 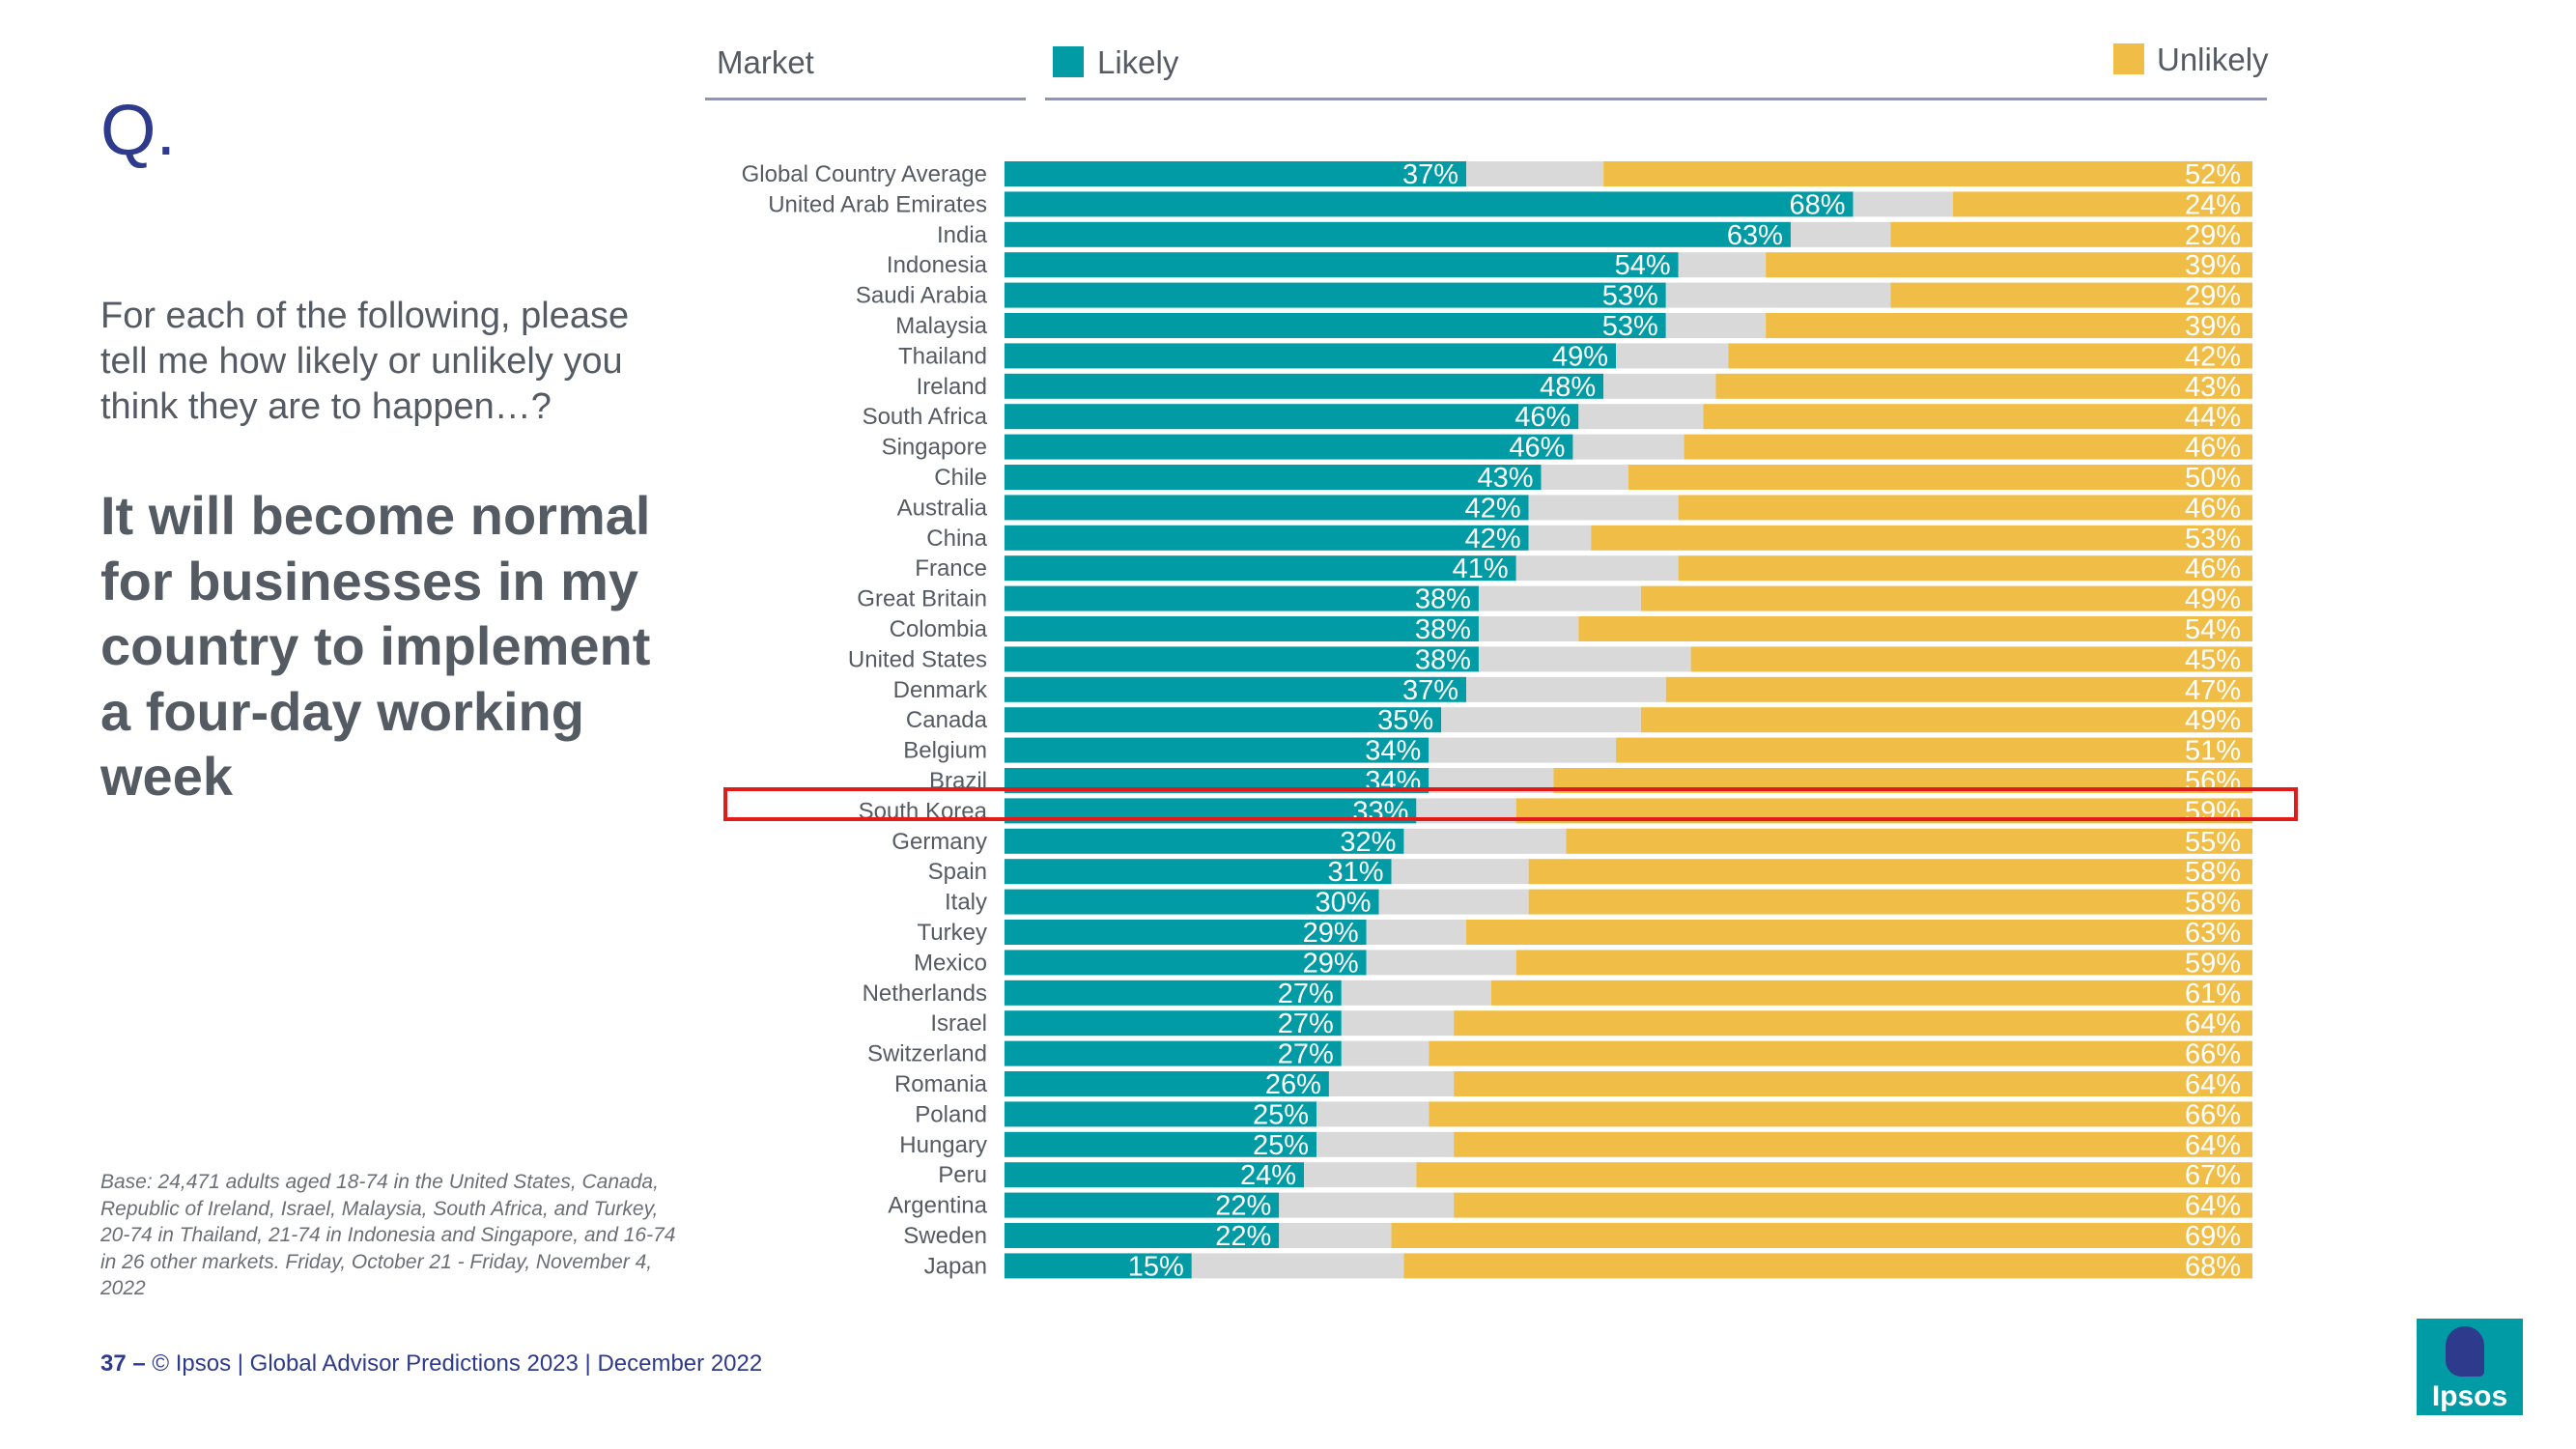 What do you see at coordinates (2213, 326) in the screenshot?
I see `data-label-unlikely-malaysia: 39%` at bounding box center [2213, 326].